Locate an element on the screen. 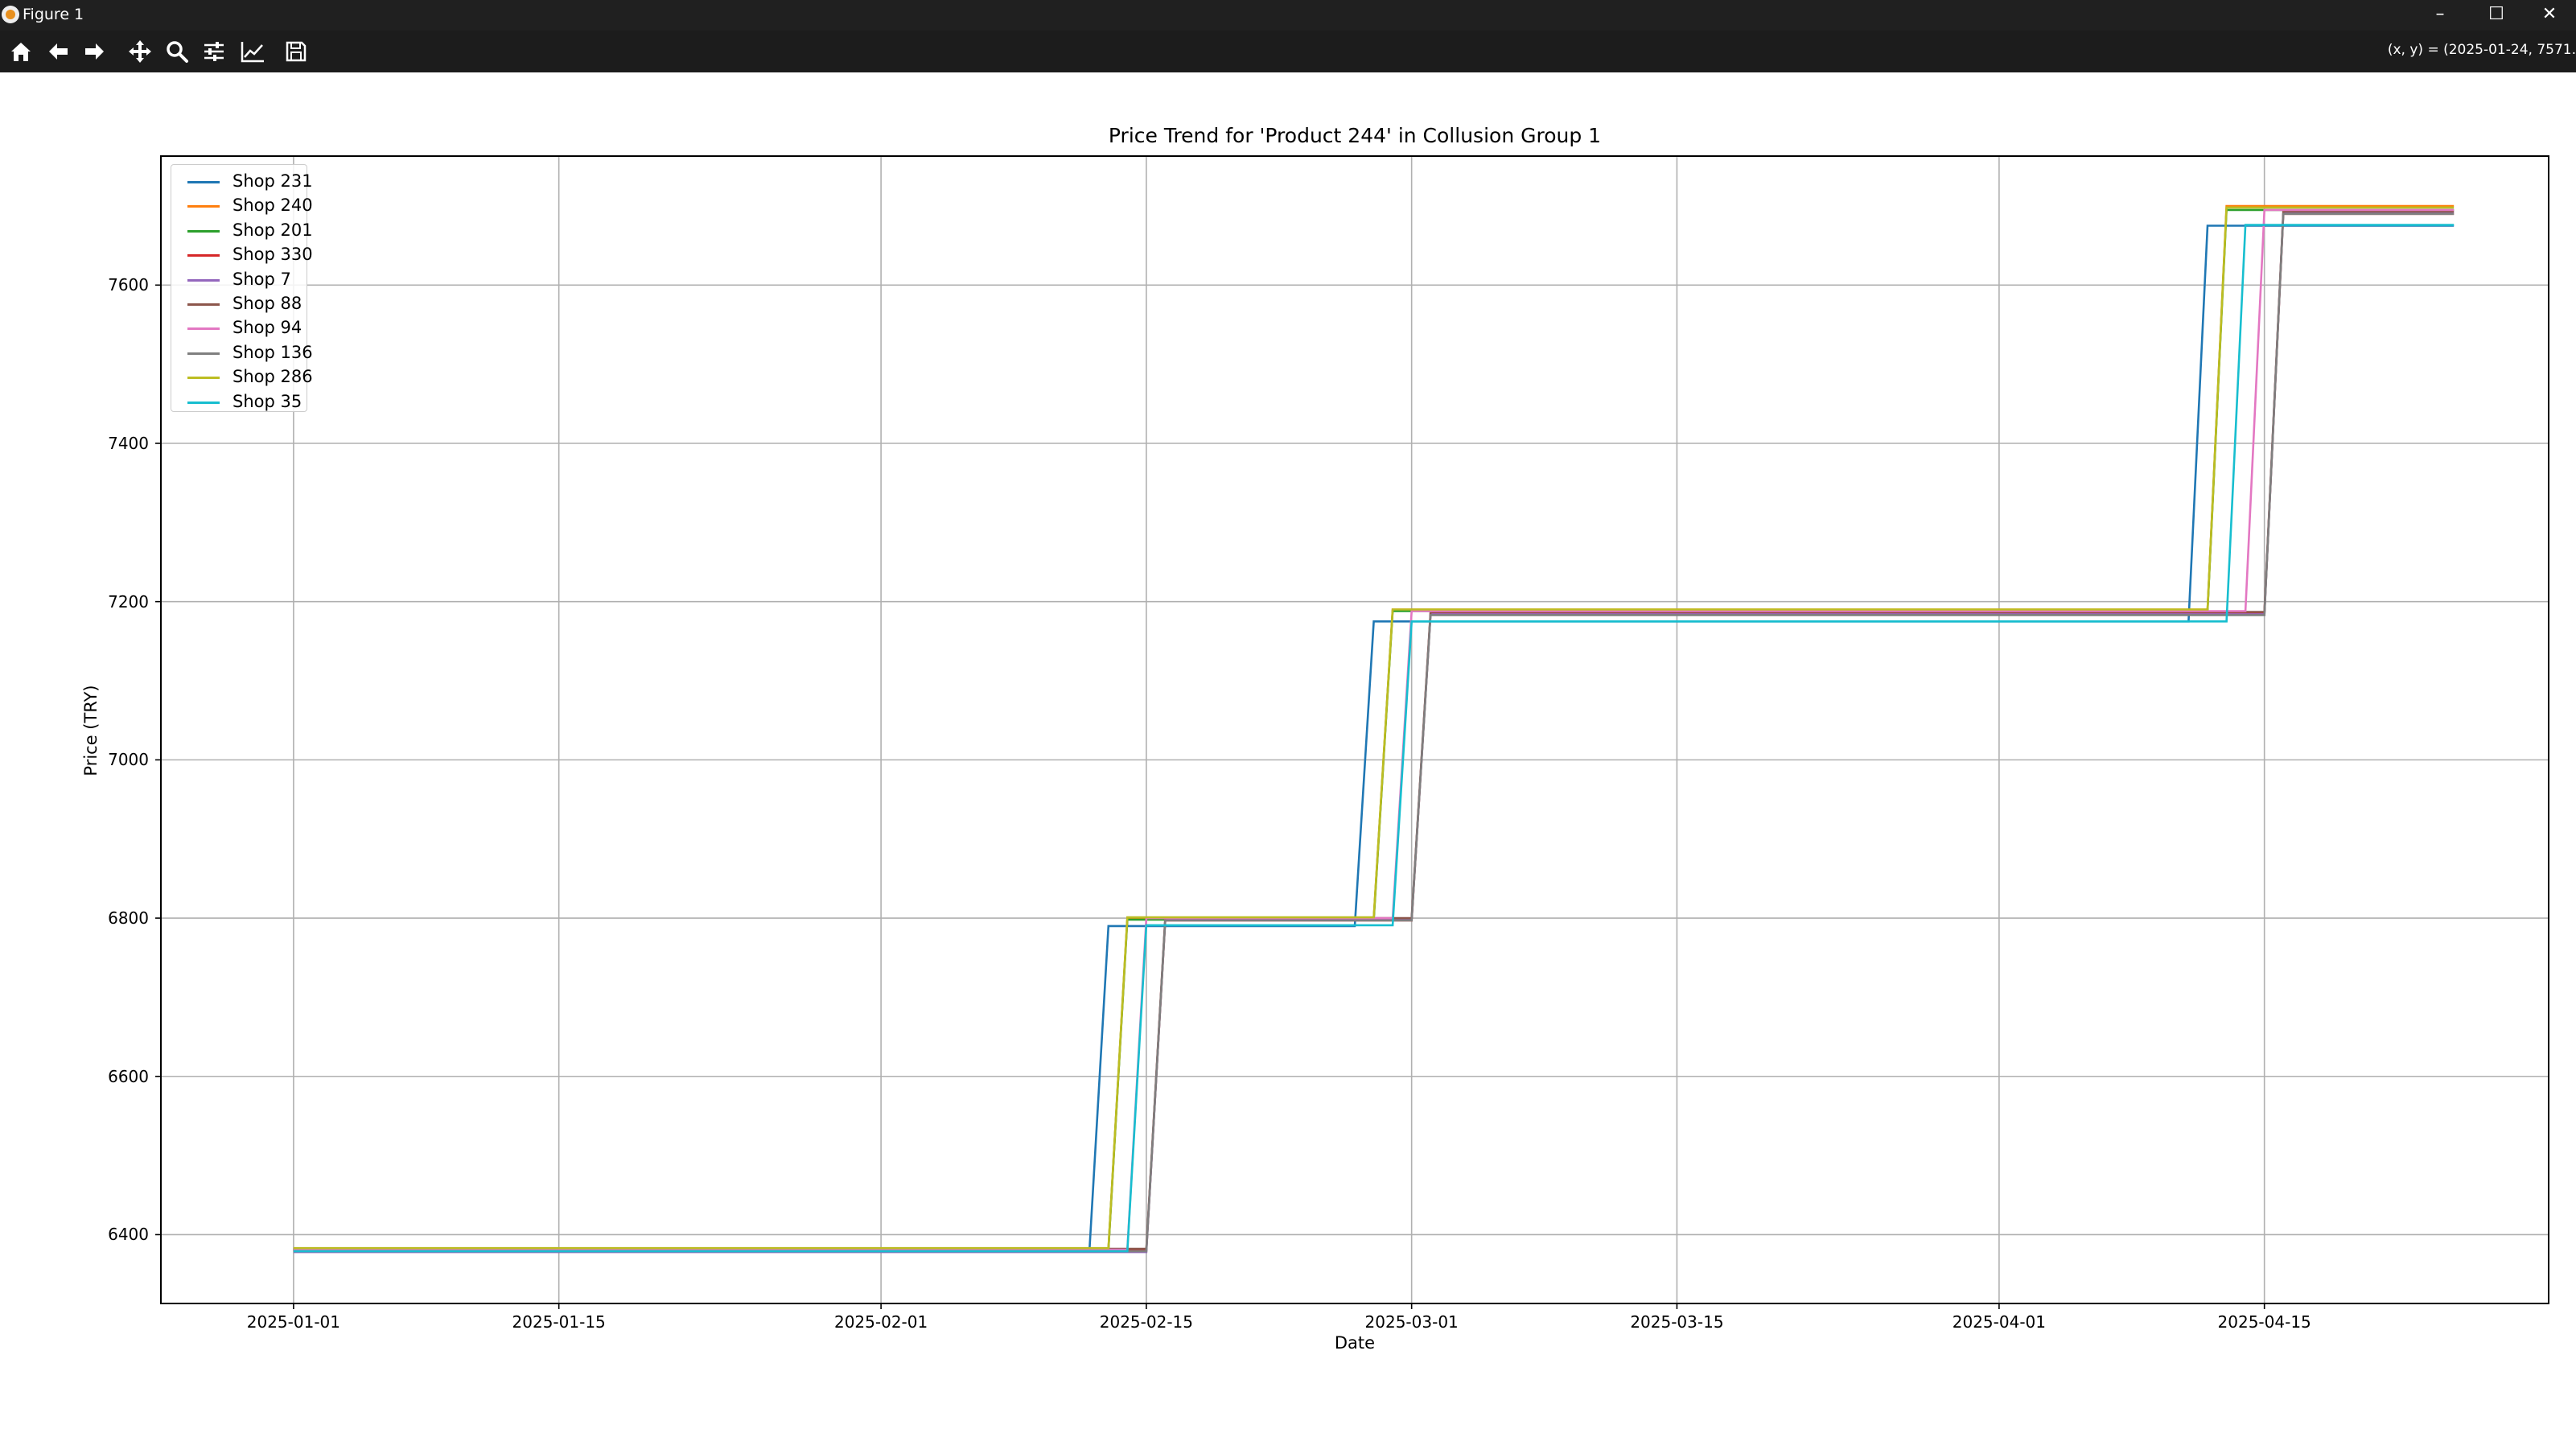 The image size is (2576, 1429). x-tick-label: 2025-03-15 is located at coordinates (1677, 1322).